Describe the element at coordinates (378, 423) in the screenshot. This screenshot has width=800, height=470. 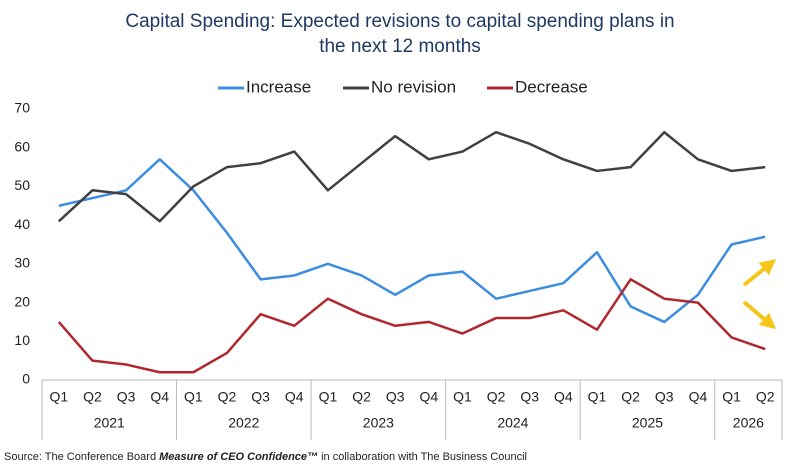
I see `x-group-label: 2023` at that location.